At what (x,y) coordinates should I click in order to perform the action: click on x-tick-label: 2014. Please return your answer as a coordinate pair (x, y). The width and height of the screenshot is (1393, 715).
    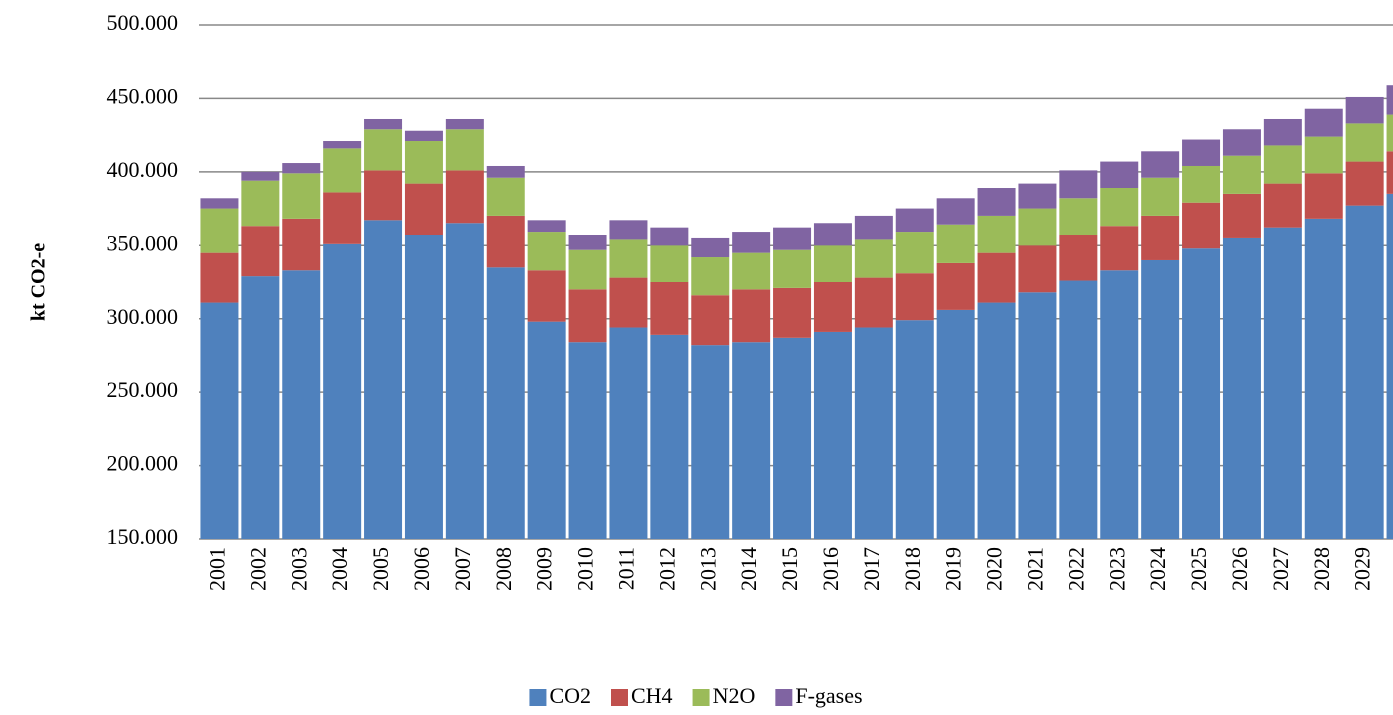
    Looking at the image, I should click on (748, 569).